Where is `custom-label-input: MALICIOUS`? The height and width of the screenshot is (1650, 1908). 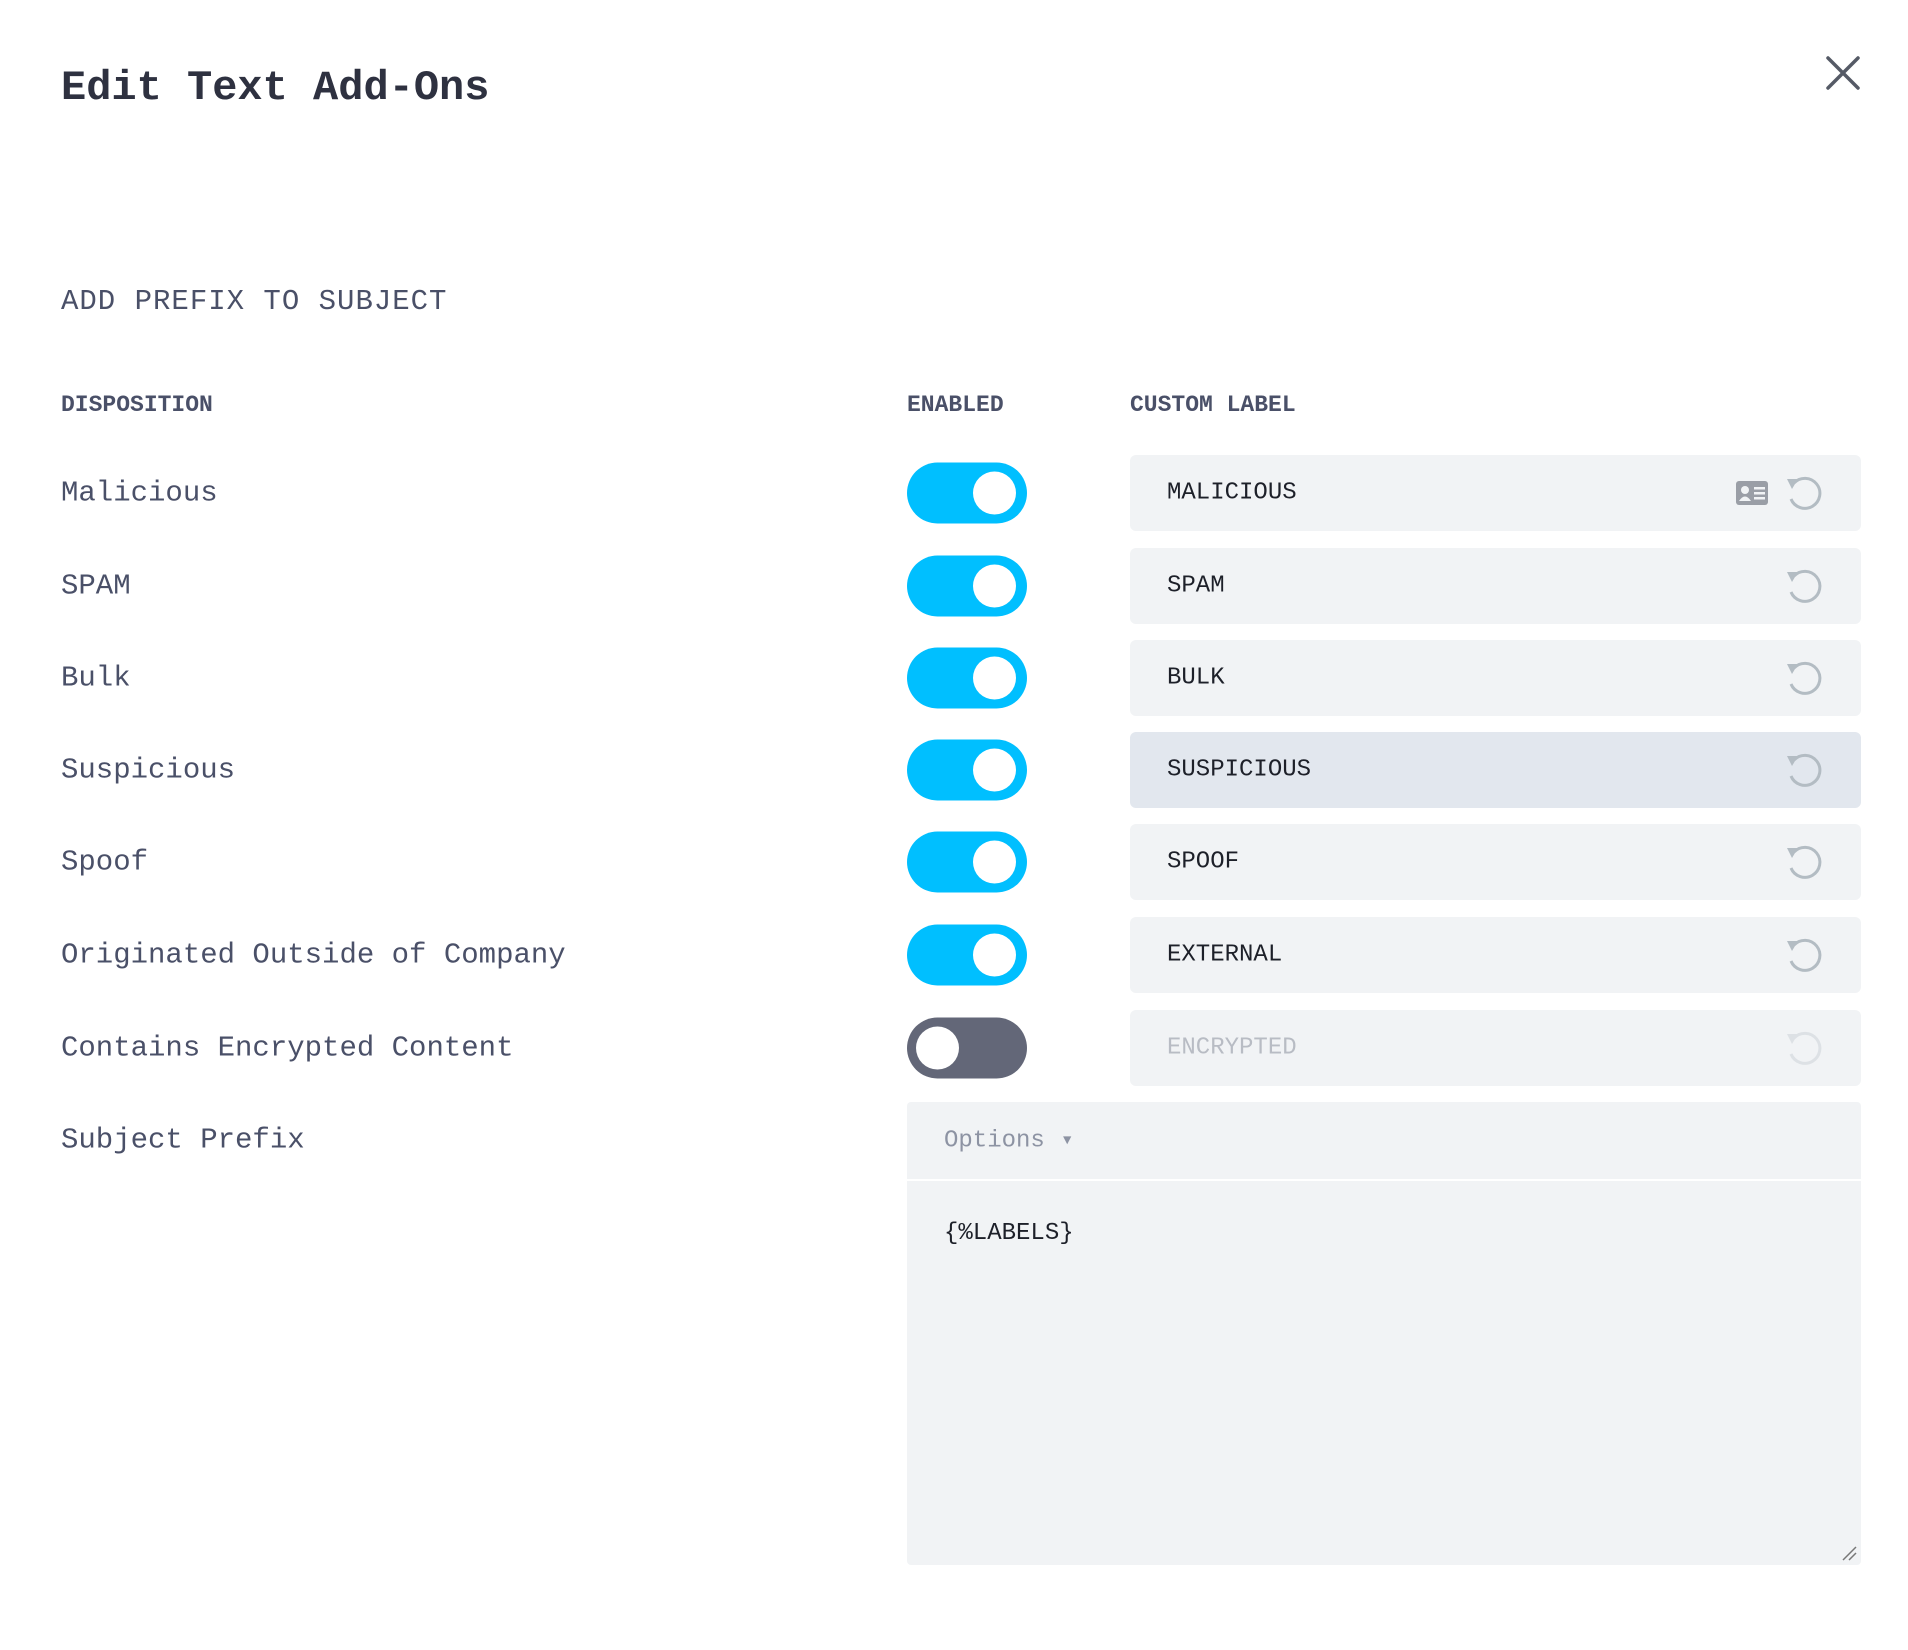
custom-label-input: MALICIOUS is located at coordinates (1495, 493).